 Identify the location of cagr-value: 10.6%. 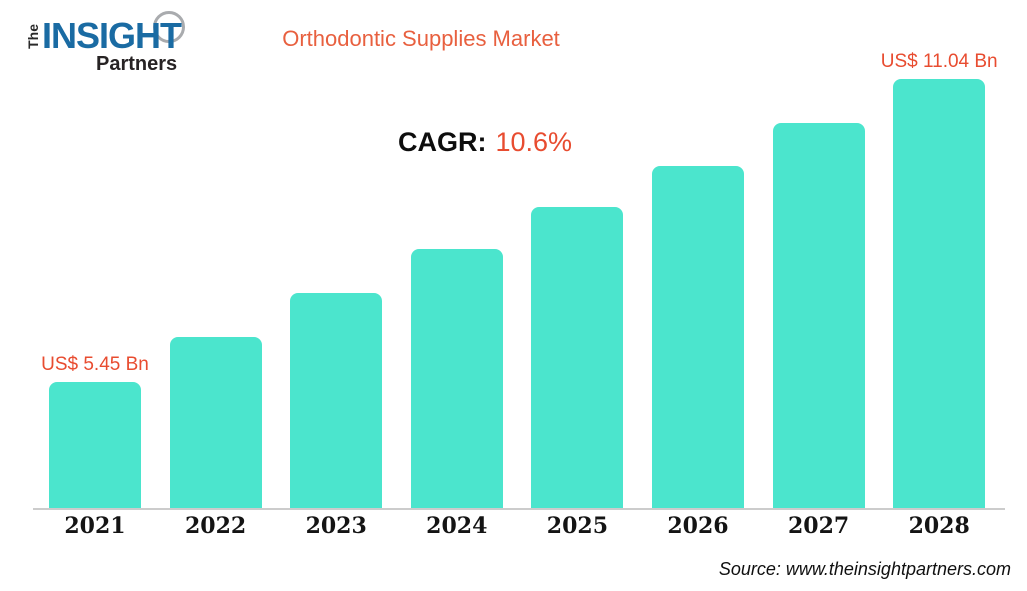
(534, 142).